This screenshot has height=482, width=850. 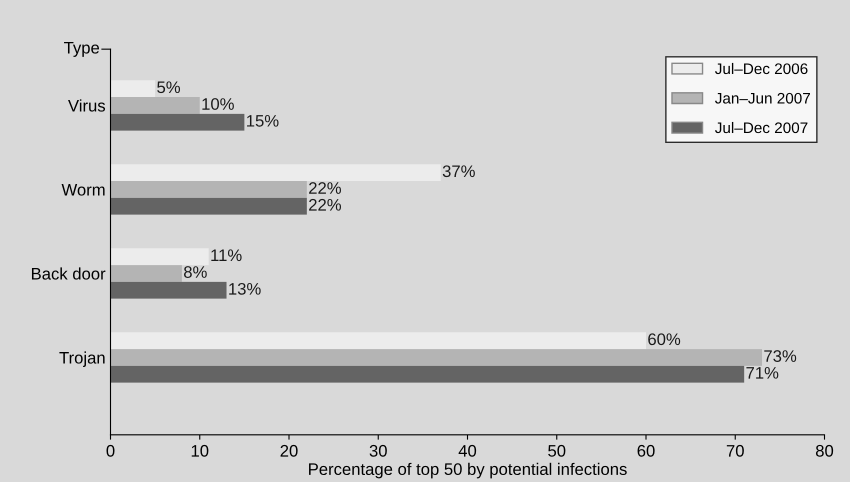 What do you see at coordinates (110, 450) in the screenshot?
I see `x-tick-label: 0` at bounding box center [110, 450].